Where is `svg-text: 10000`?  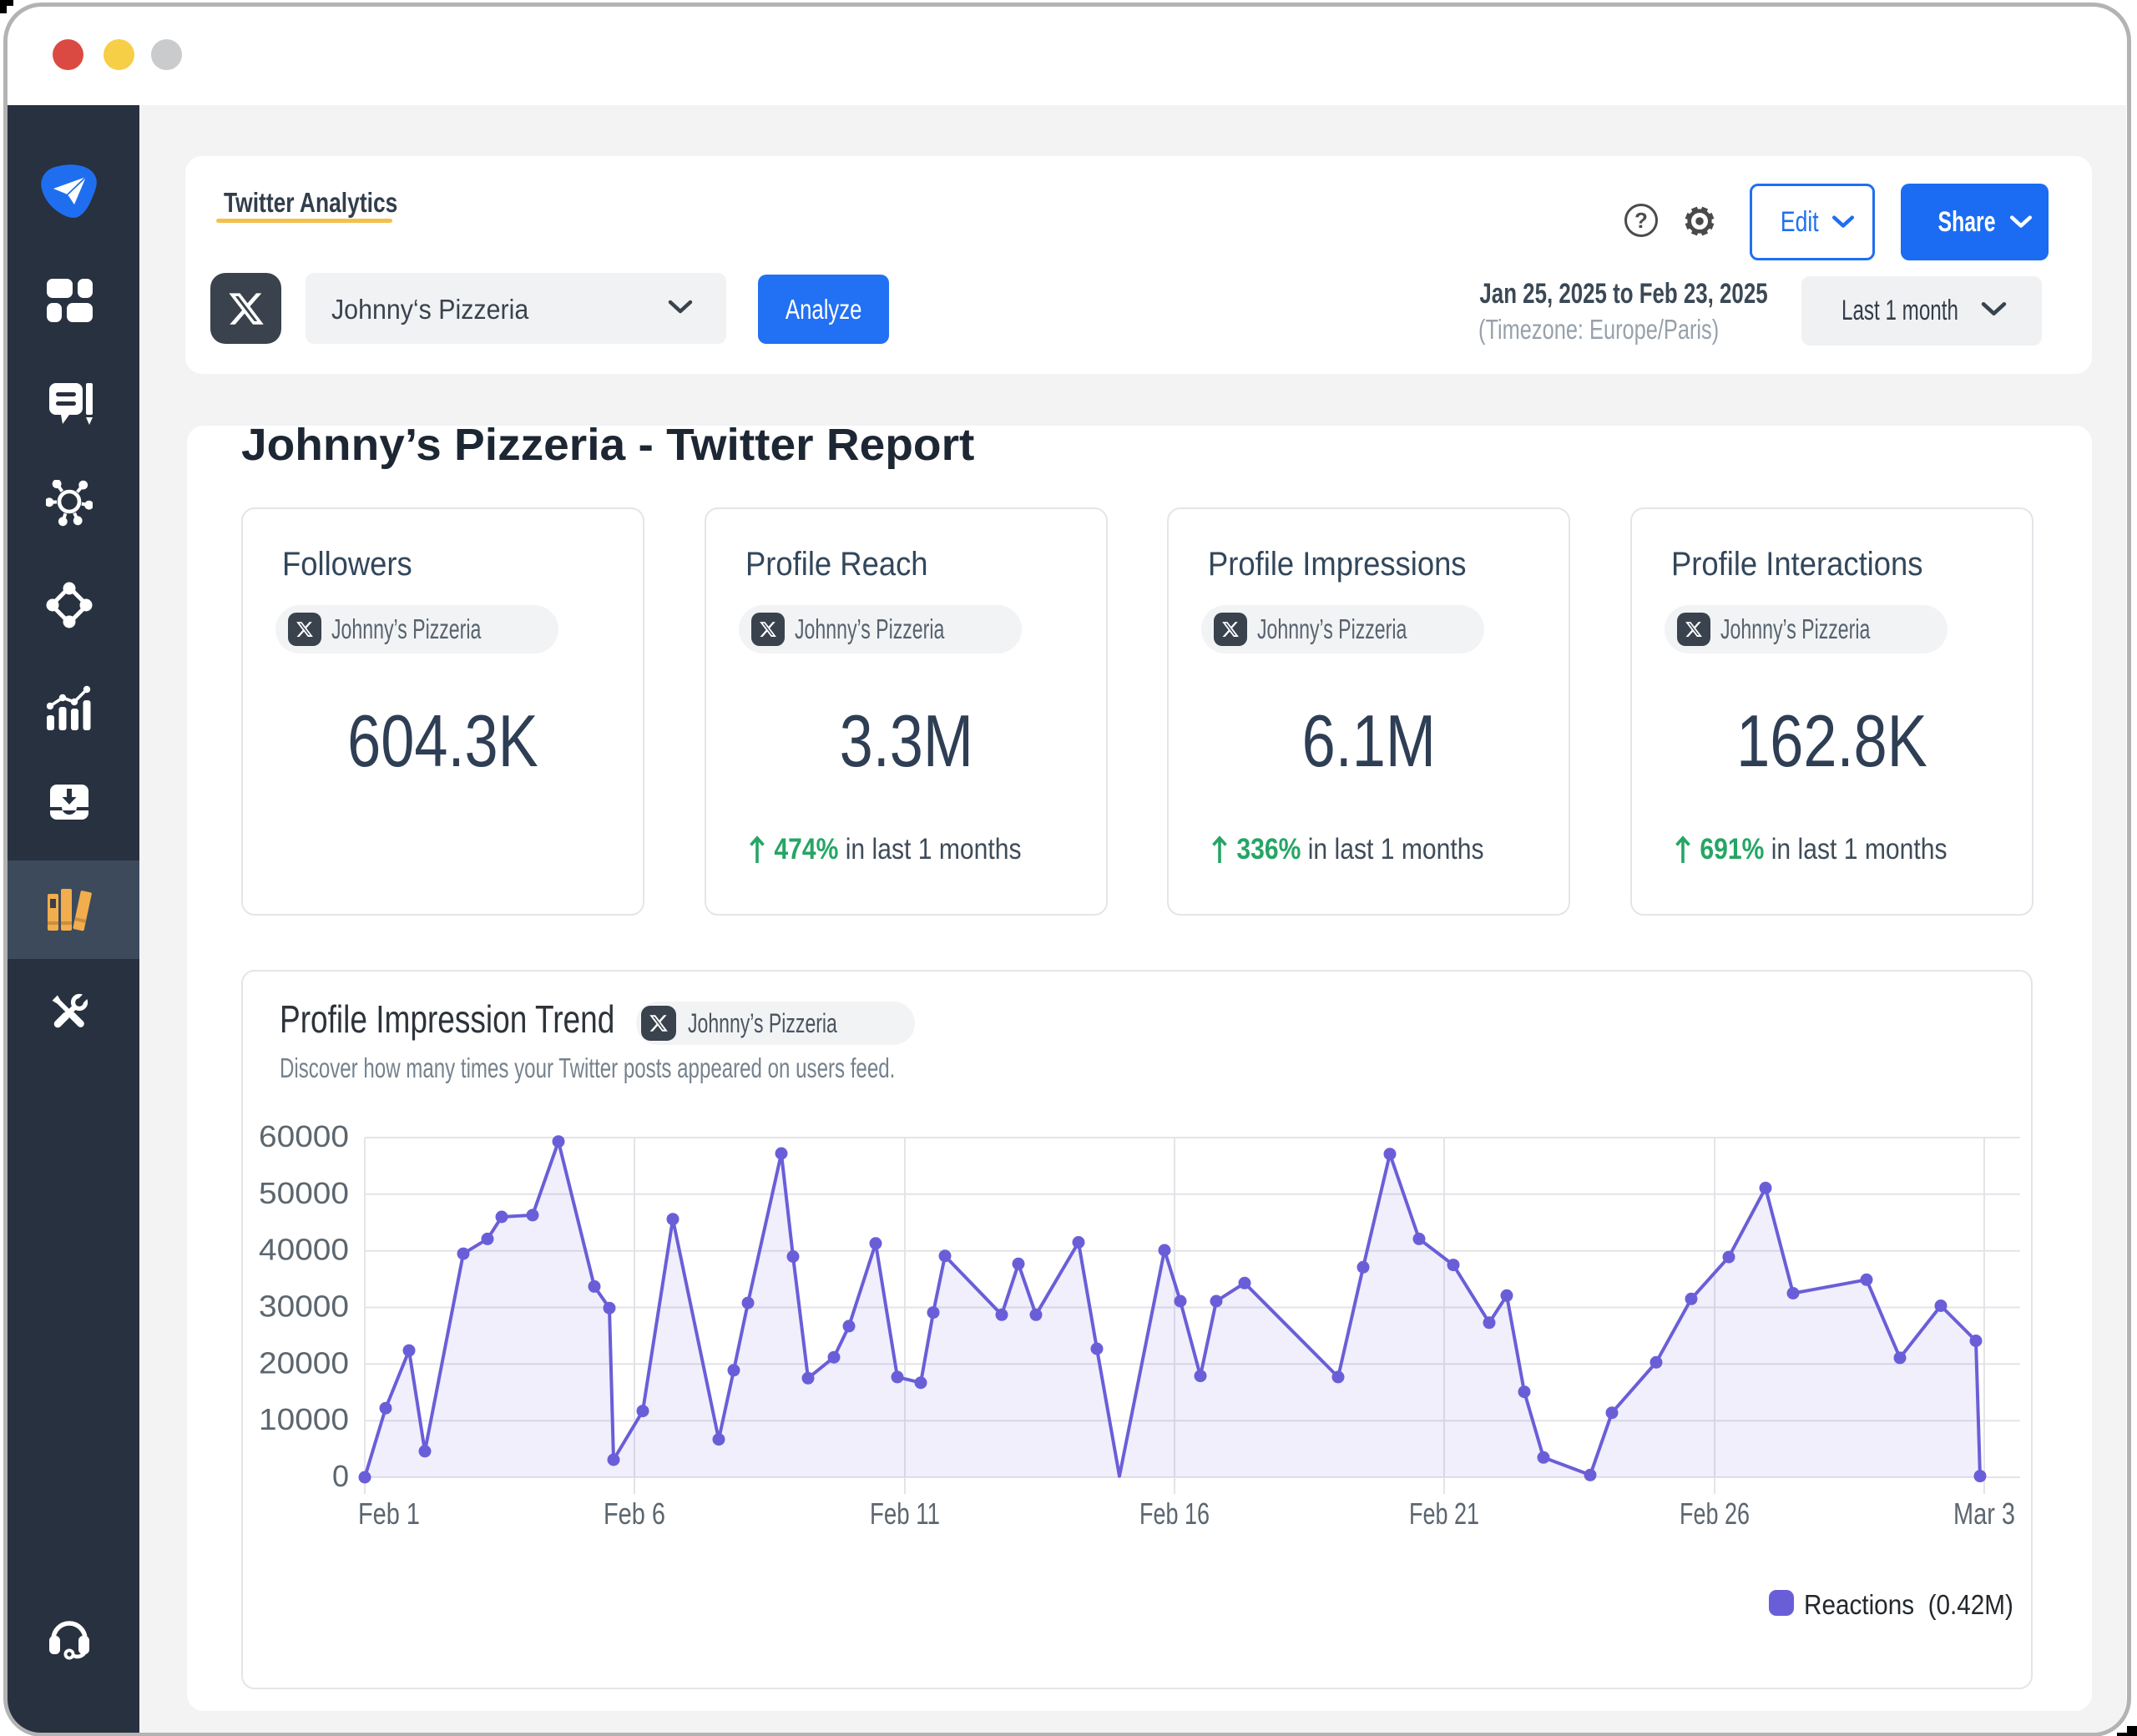
svg-text: 10000 is located at coordinates (304, 1419).